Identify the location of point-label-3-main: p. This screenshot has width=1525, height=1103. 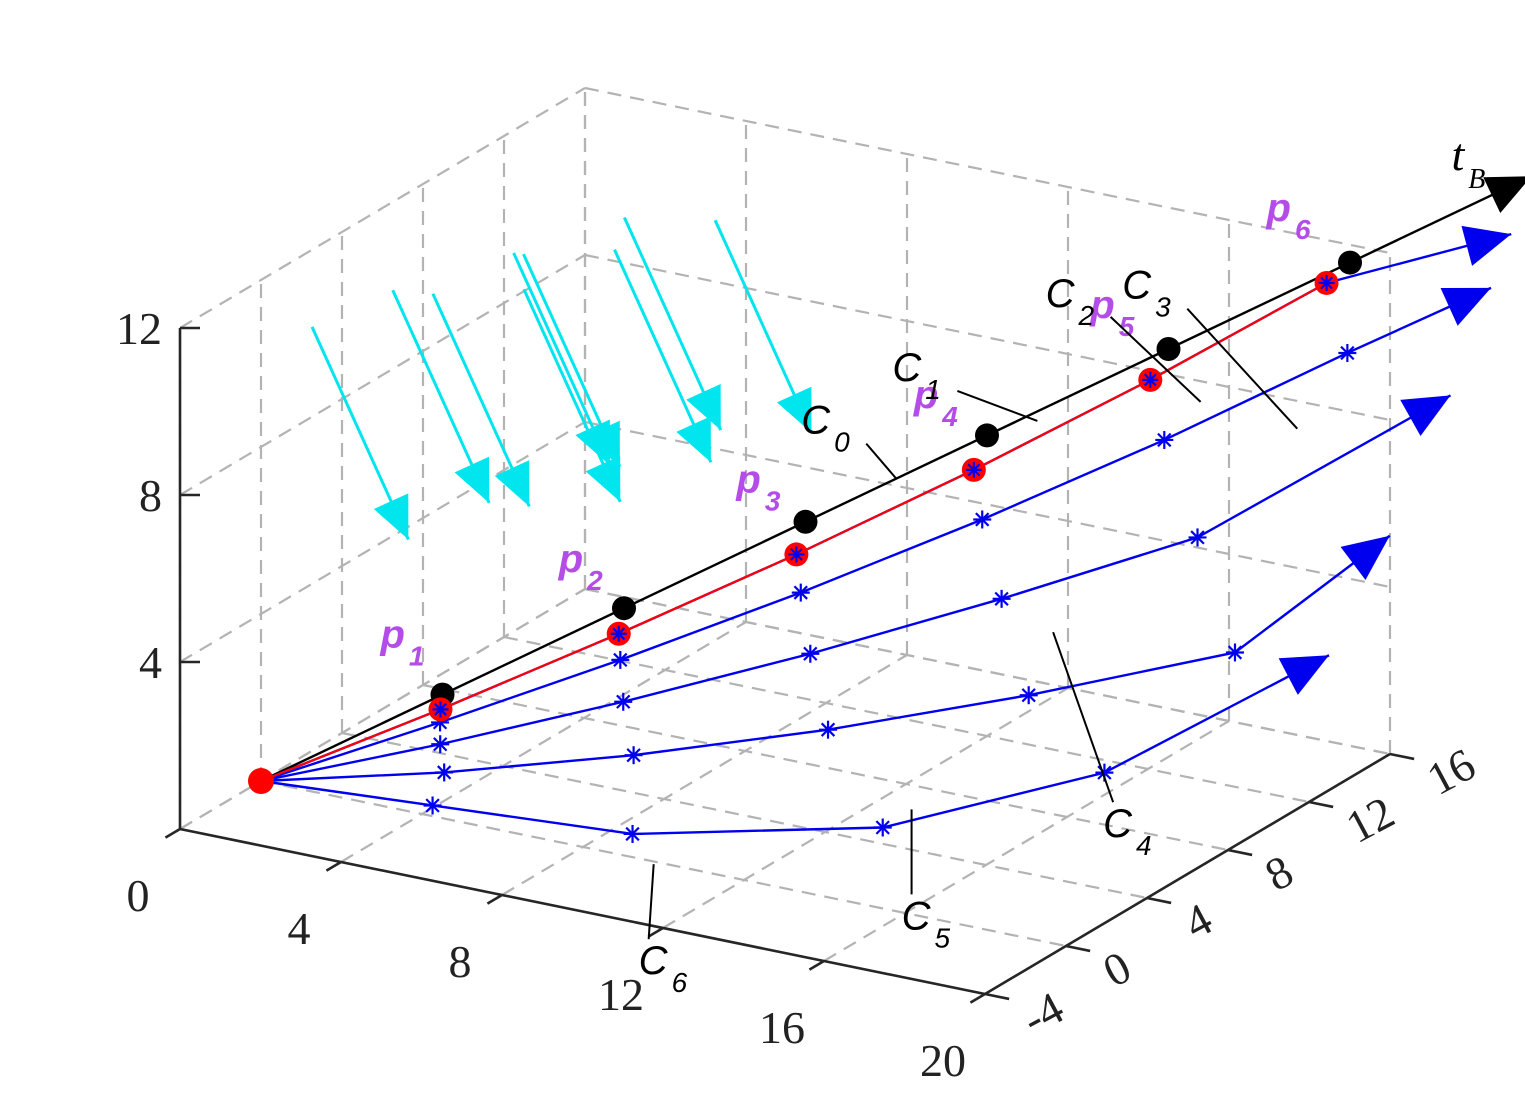
(747, 479).